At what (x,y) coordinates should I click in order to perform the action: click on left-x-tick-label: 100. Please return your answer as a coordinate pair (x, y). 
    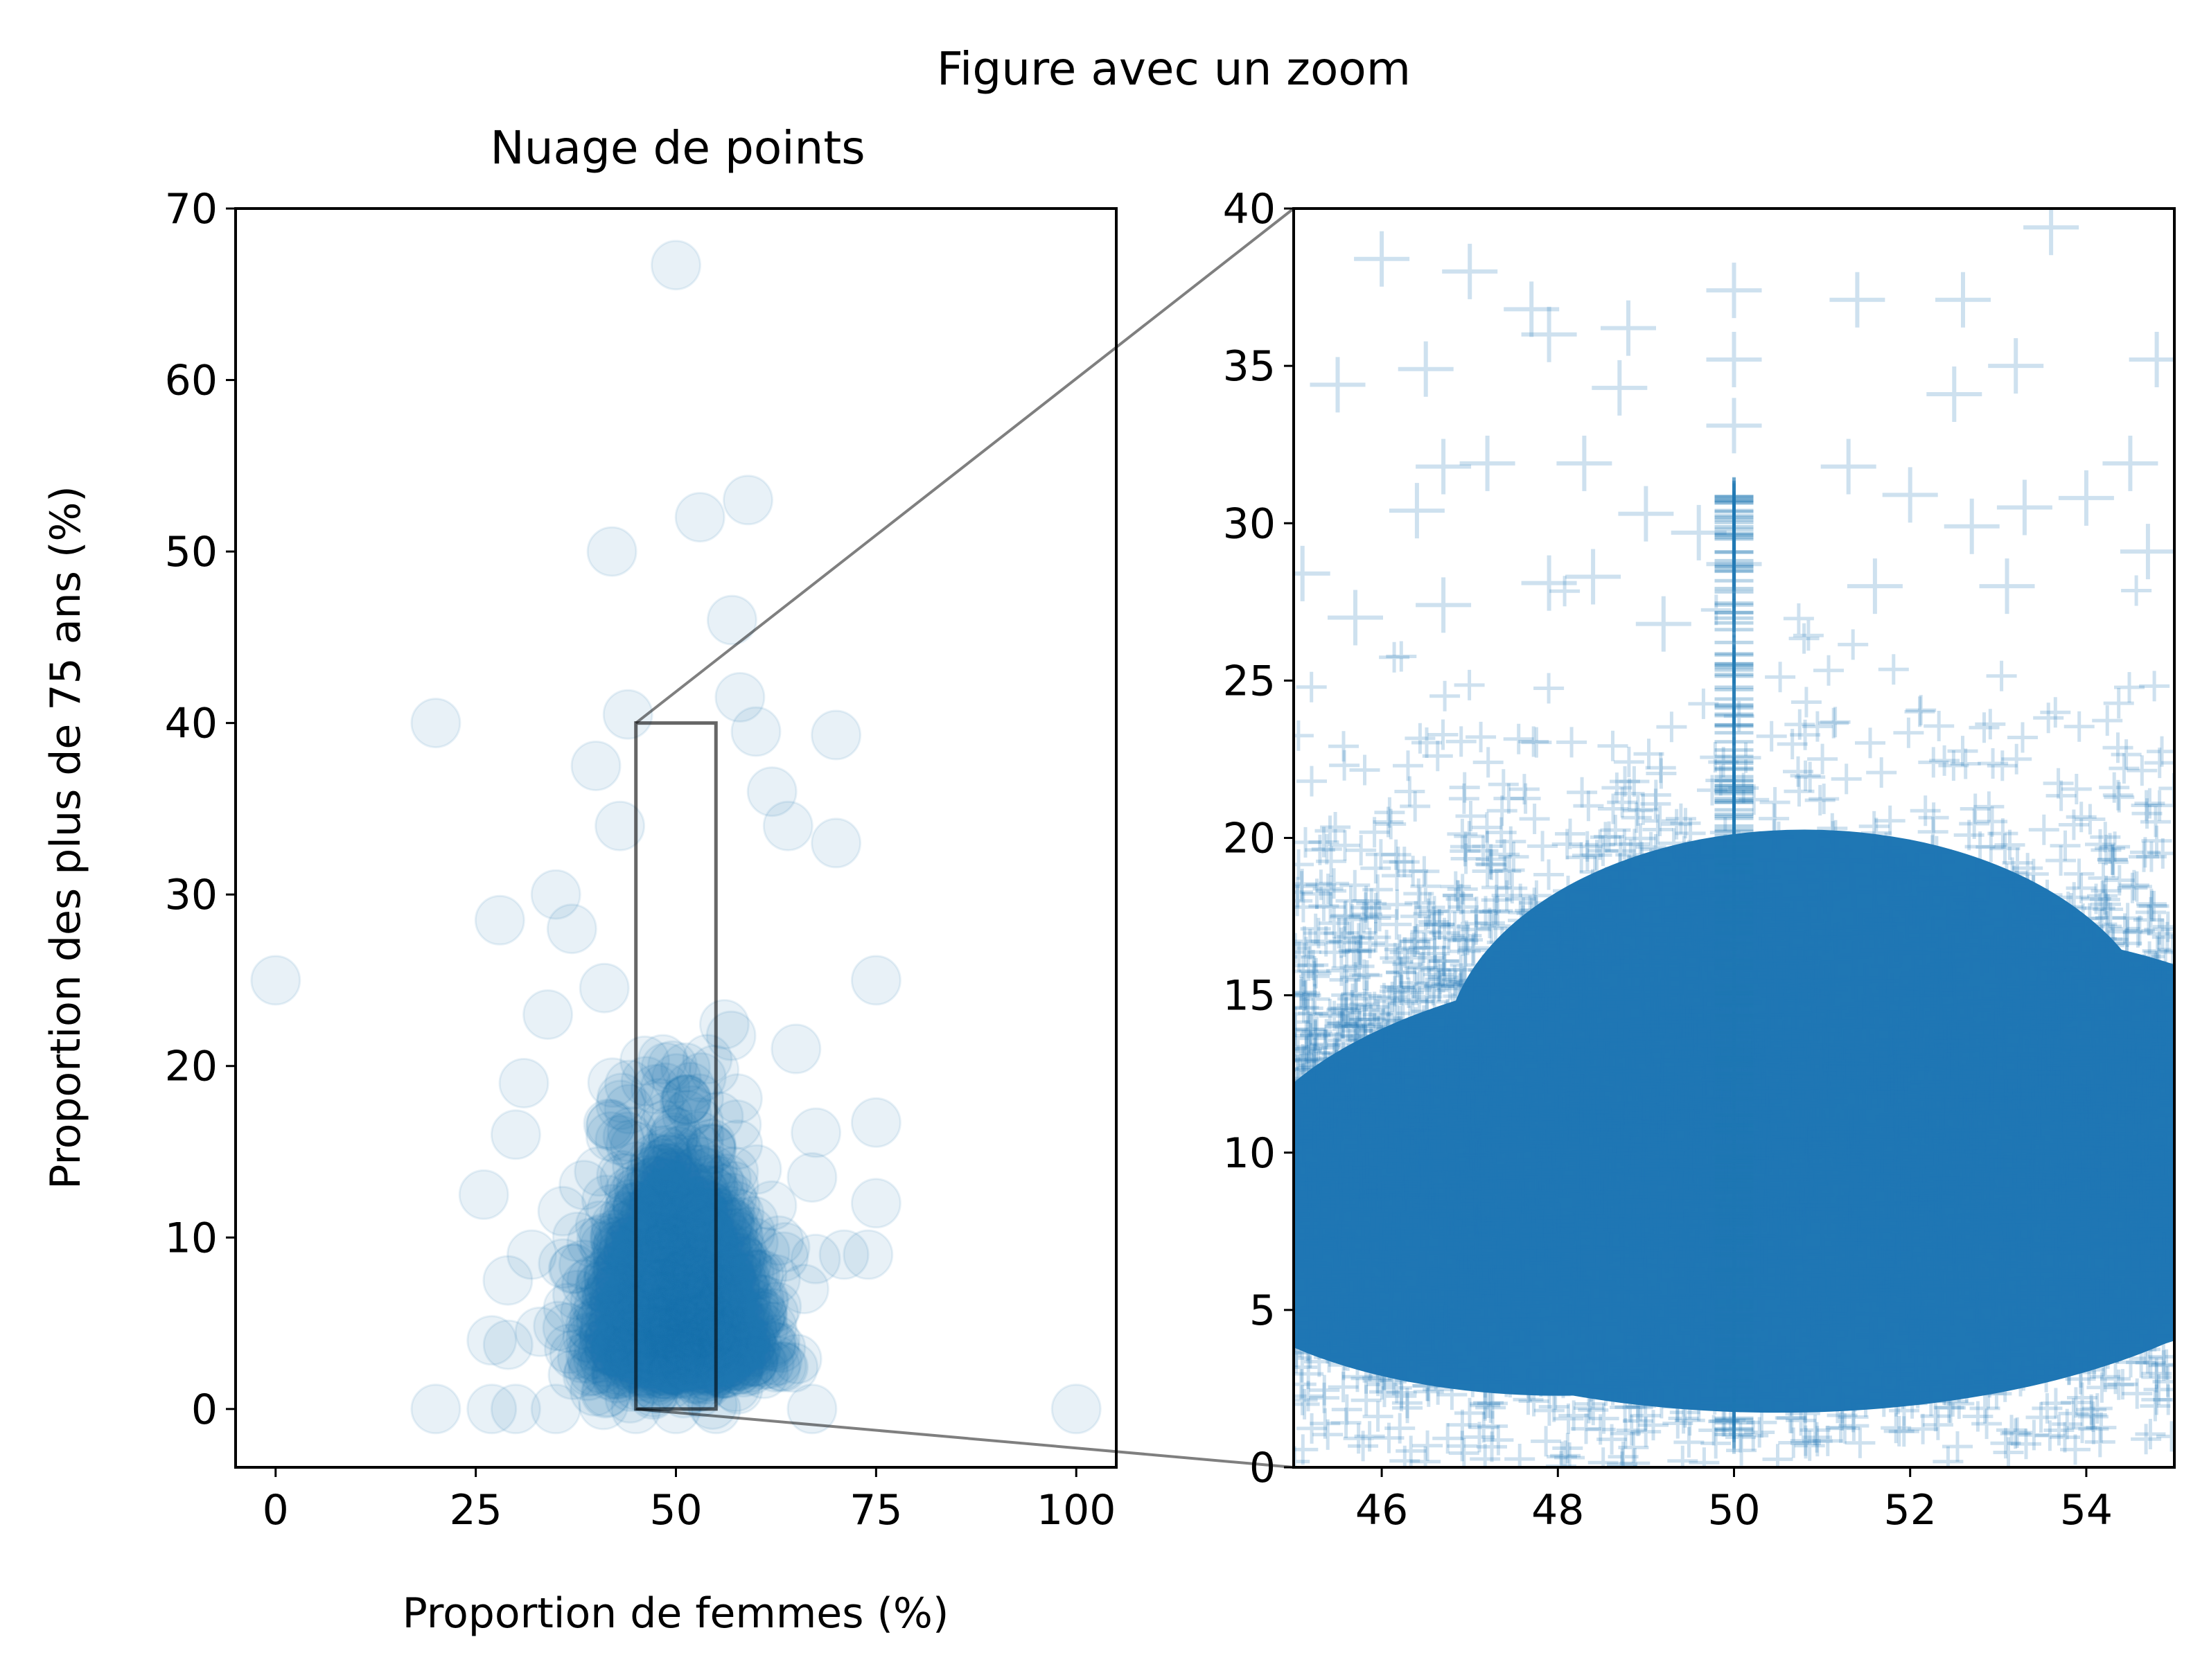
    Looking at the image, I should click on (1076, 1510).